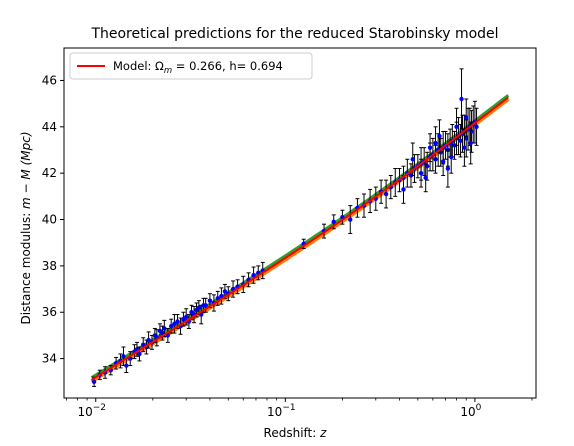  Describe the element at coordinates (26, 267) in the screenshot. I see `y-axis-label-text: Distance modulus:` at that location.